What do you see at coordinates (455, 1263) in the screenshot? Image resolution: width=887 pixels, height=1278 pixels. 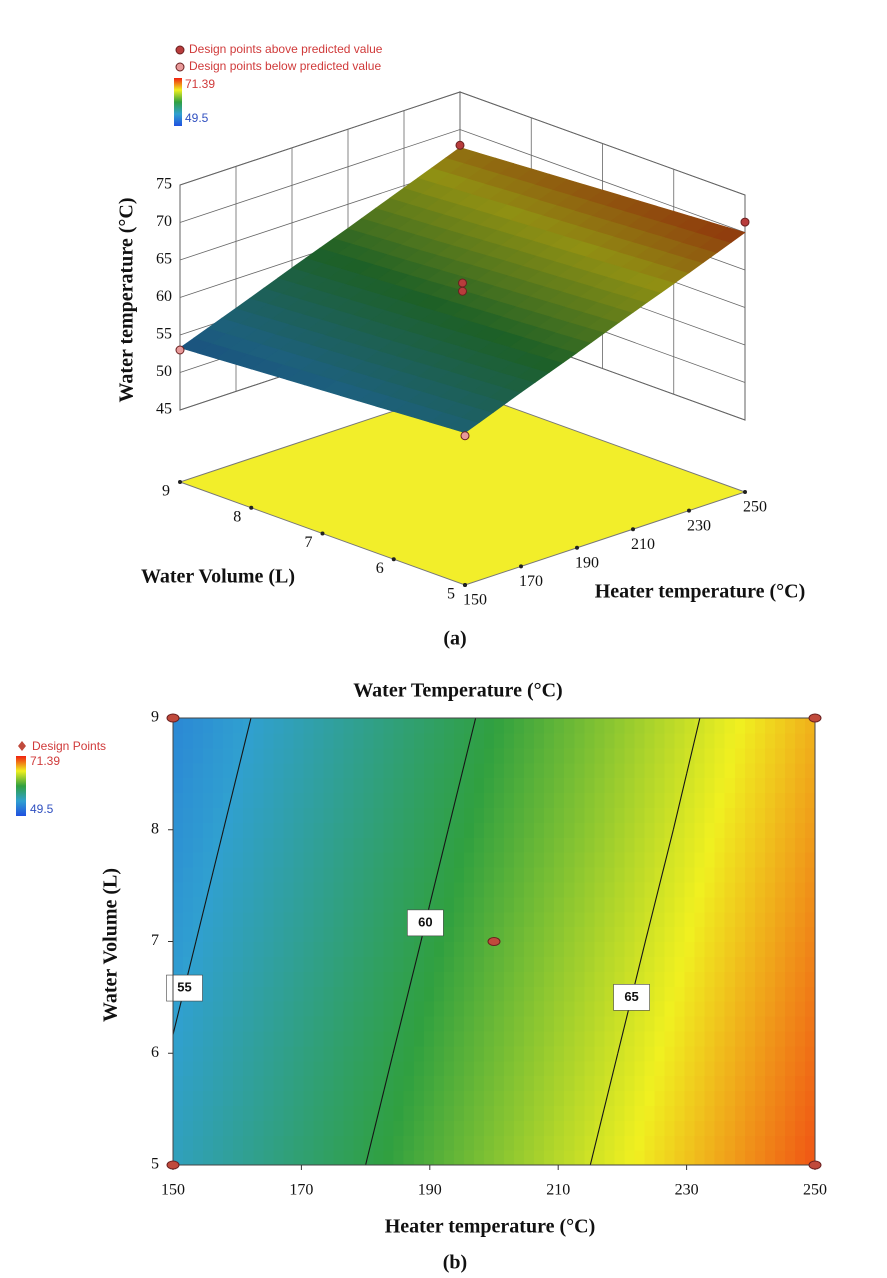 I see `caption: (b)` at bounding box center [455, 1263].